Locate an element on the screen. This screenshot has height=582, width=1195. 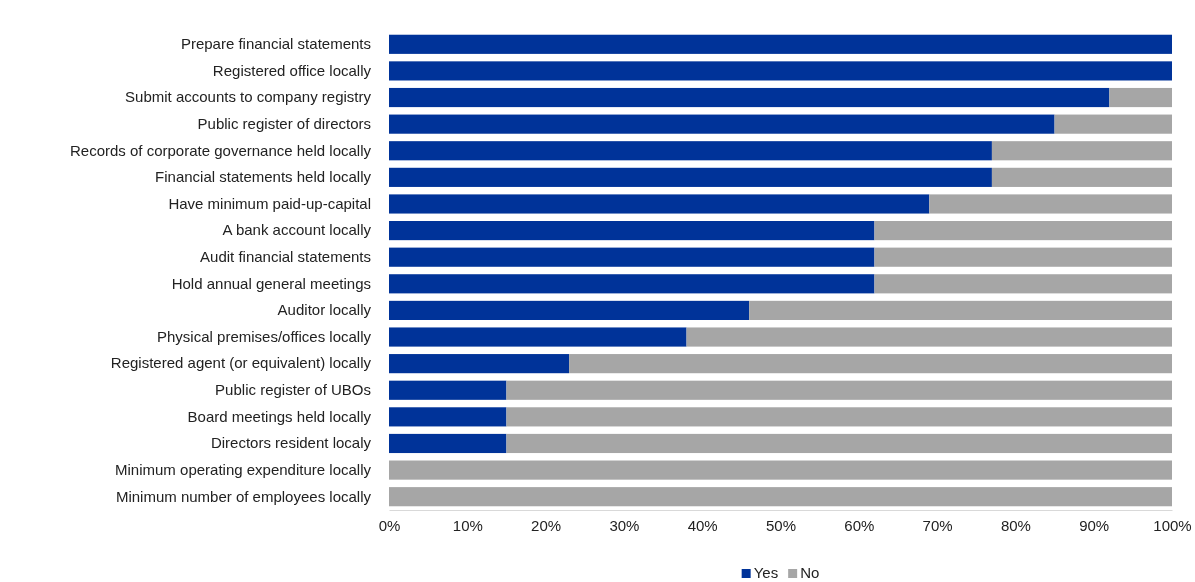
y-tick-label: Have minimum paid-up-capital is located at coordinates (269, 203).